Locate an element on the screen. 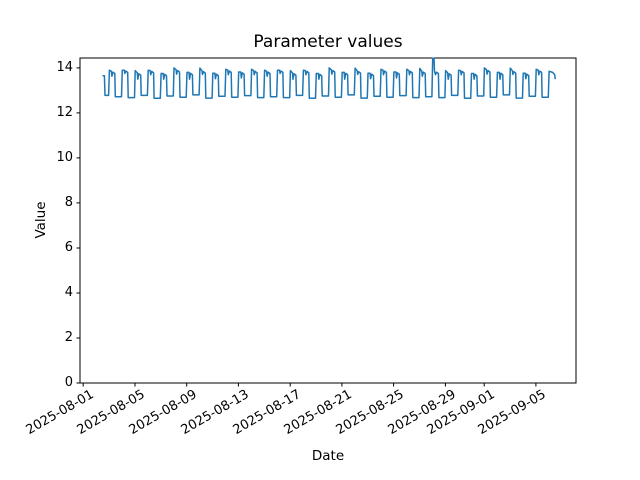  chart-title: Parameter values is located at coordinates (328, 42).